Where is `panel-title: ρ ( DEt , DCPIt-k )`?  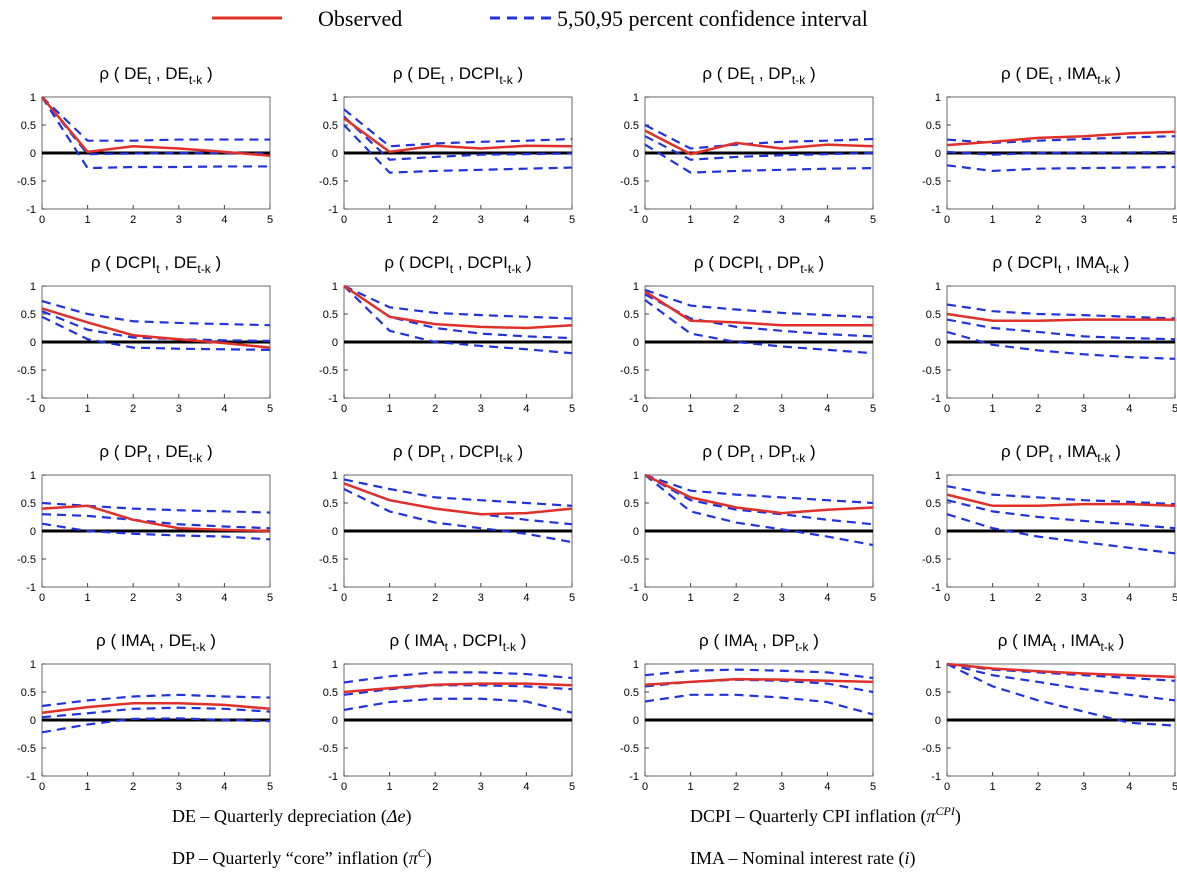 panel-title: ρ ( DEt , DCPIt-k ) is located at coordinates (458, 75).